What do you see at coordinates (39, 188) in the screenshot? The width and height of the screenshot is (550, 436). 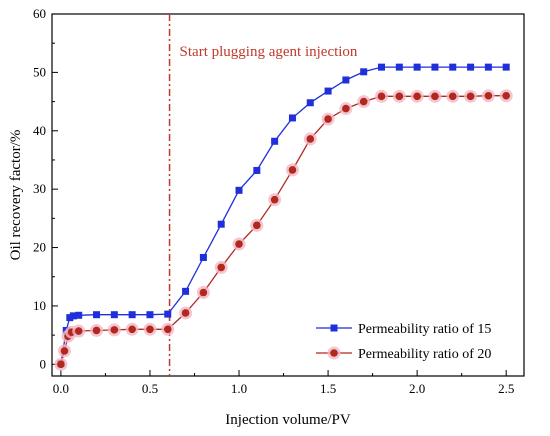 I see `y-tick-label: 30` at bounding box center [39, 188].